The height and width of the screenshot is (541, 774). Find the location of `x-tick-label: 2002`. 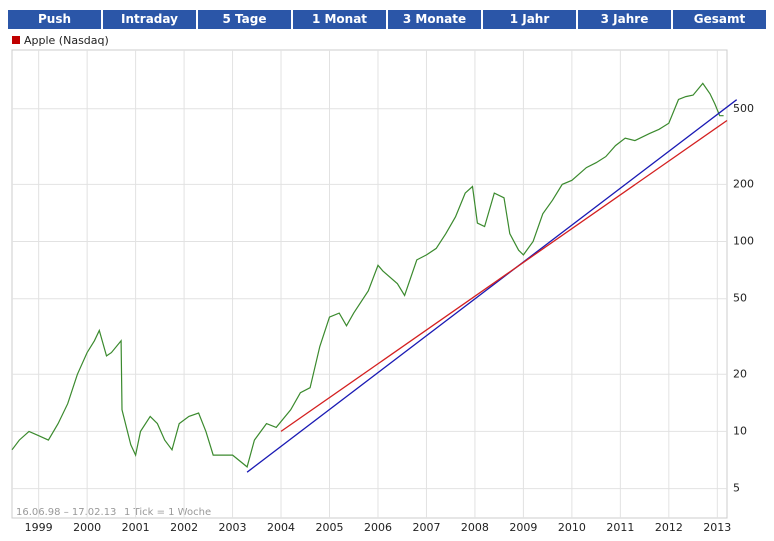

x-tick-label: 2002 is located at coordinates (184, 527).